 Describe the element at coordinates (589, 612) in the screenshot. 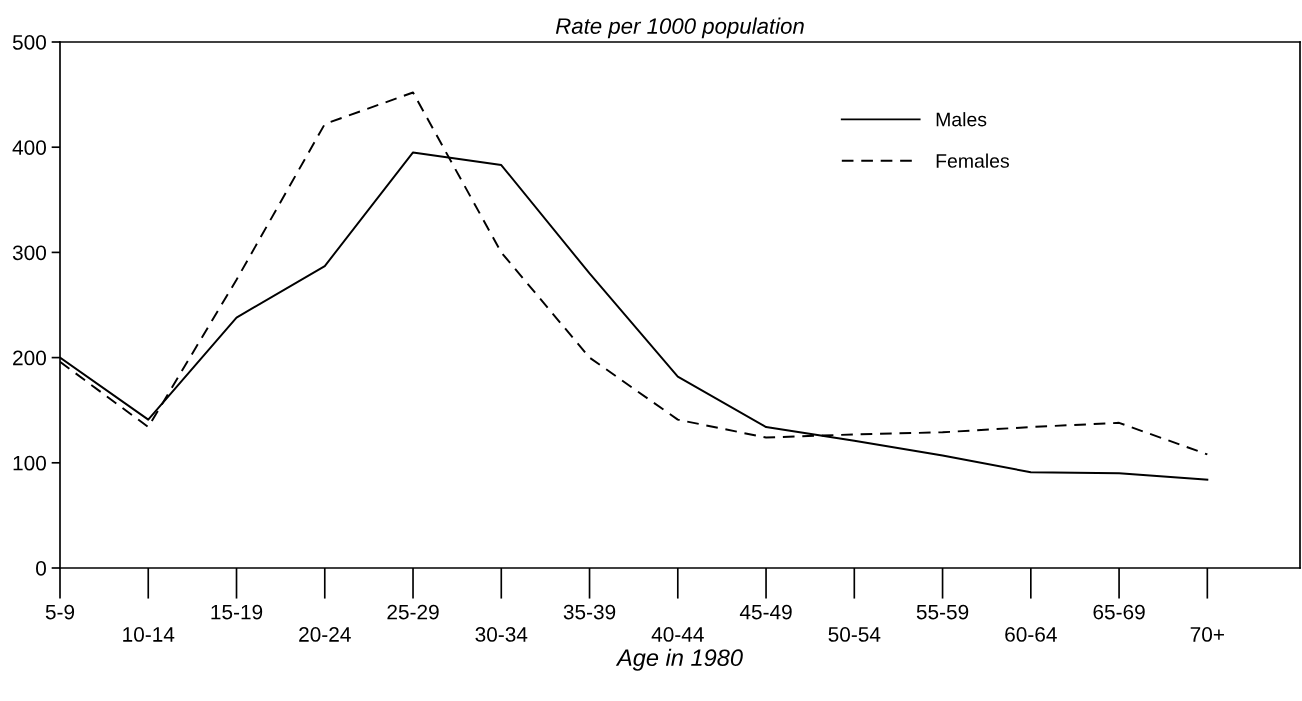

I see `x-tick-label: 35-39` at that location.